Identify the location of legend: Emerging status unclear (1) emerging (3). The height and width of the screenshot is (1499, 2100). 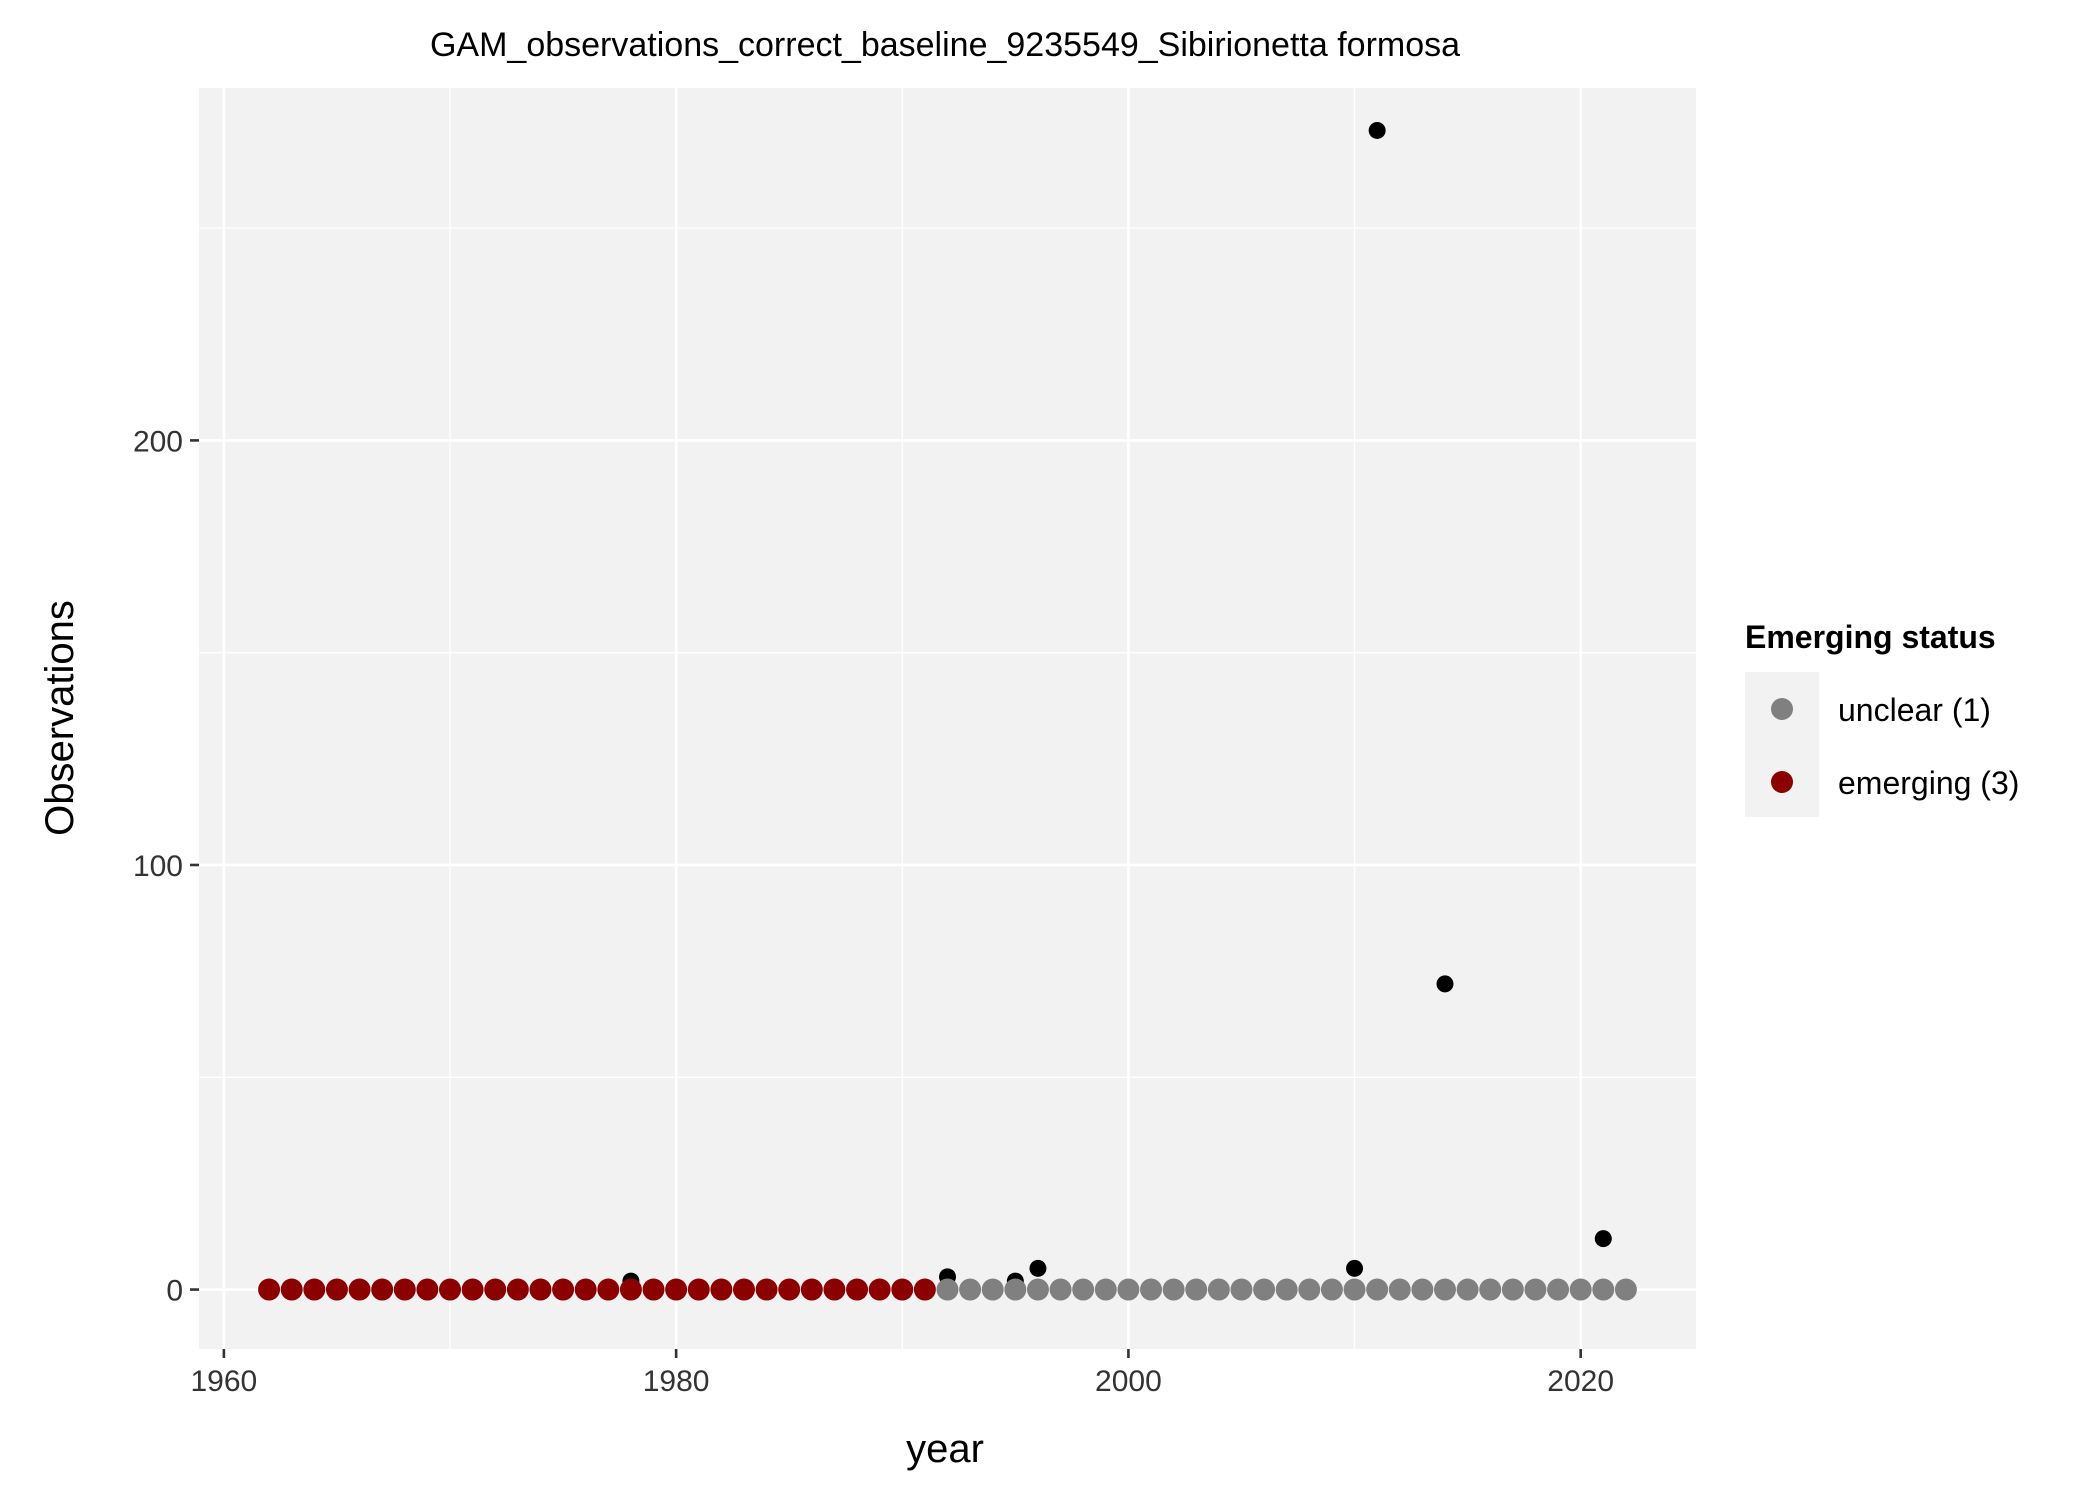
(1882, 718).